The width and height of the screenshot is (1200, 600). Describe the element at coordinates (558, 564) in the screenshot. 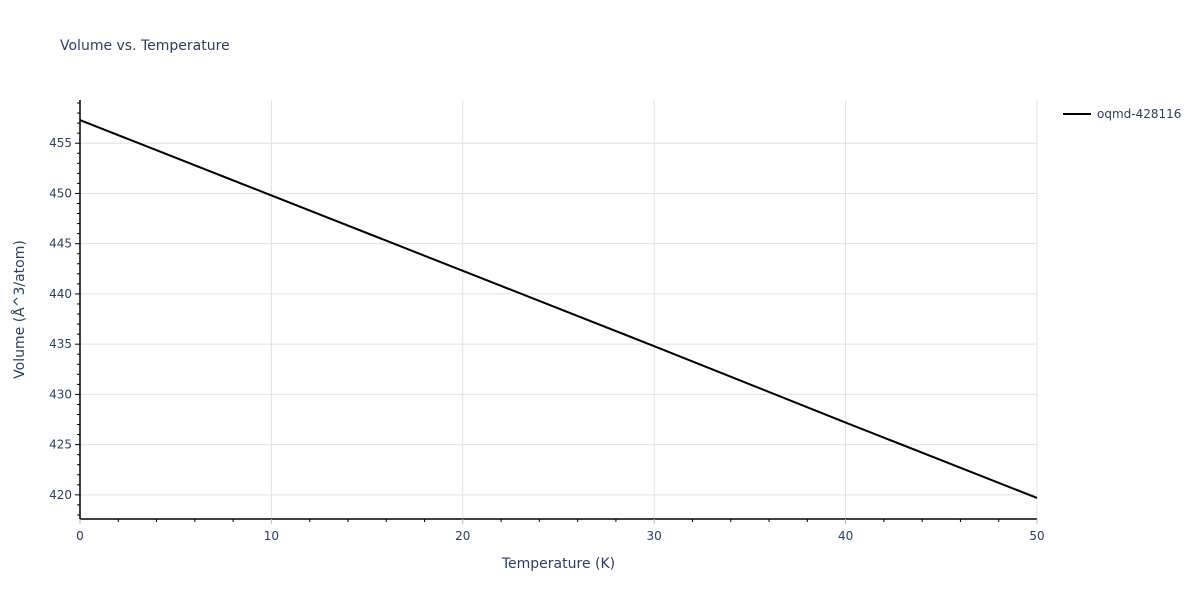

I see `x-axis-label: Temperature (K)` at that location.